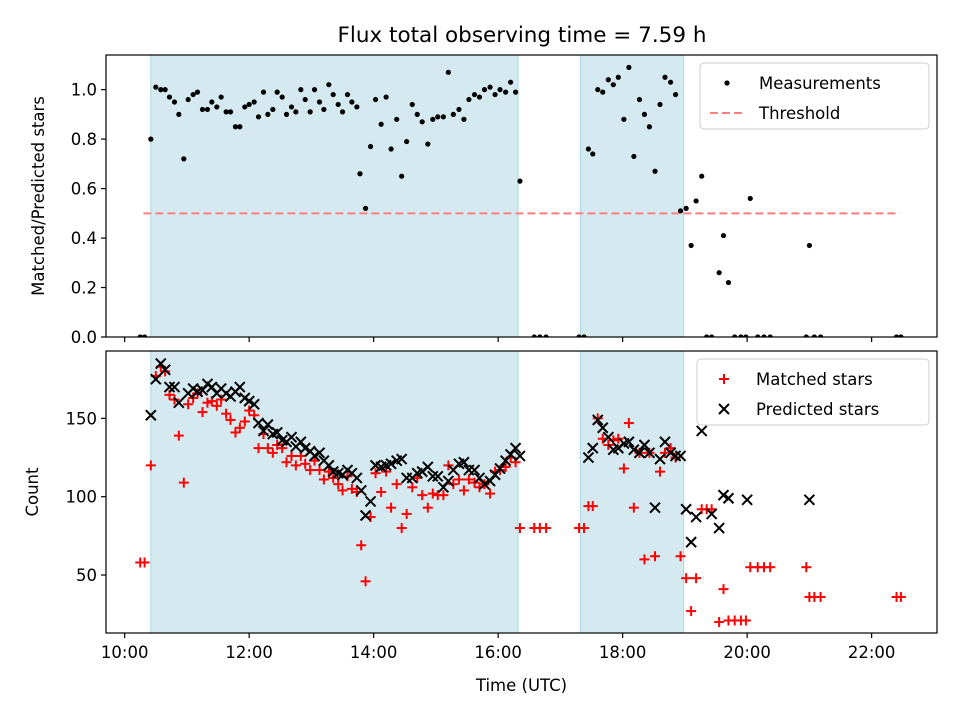  Describe the element at coordinates (82, 497) in the screenshot. I see `y-tick-label: 100` at that location.